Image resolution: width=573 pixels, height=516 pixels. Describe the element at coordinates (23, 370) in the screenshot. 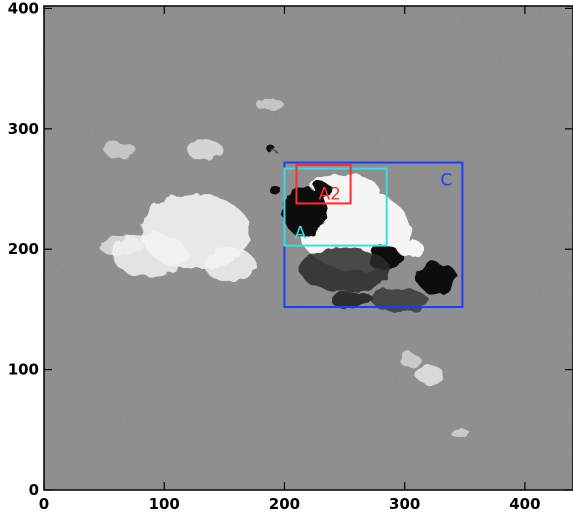

I see `y-tick-label: 100` at that location.